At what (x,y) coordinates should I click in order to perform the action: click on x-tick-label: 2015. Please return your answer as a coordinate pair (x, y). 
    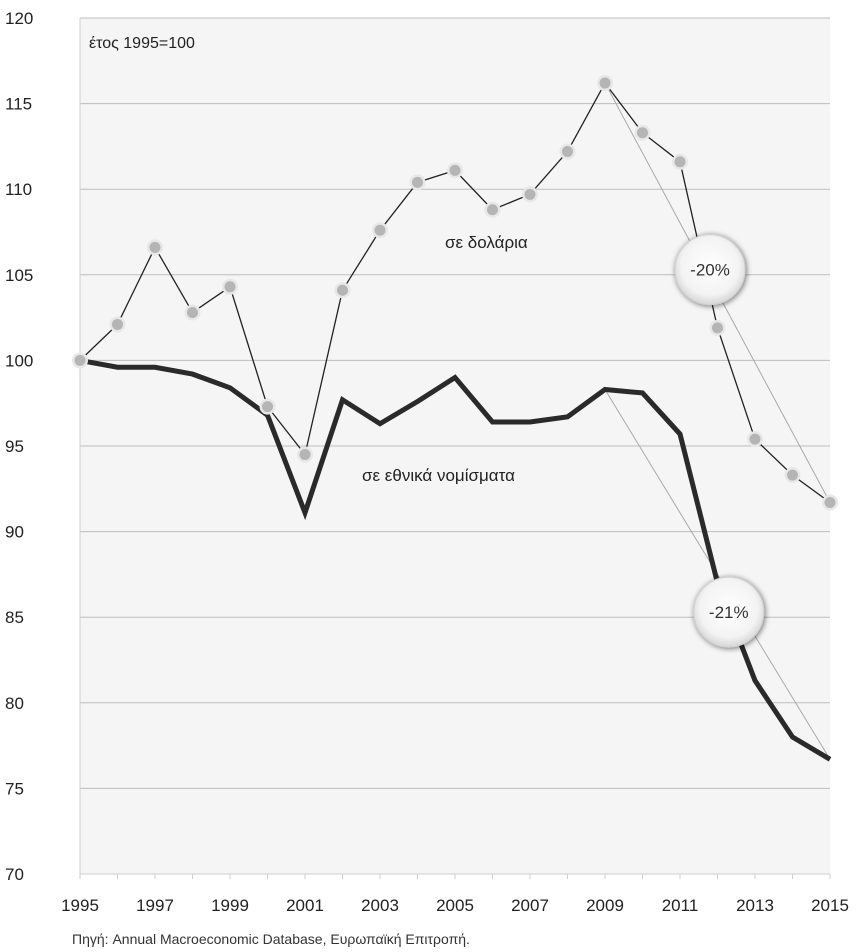
    Looking at the image, I should click on (830, 905).